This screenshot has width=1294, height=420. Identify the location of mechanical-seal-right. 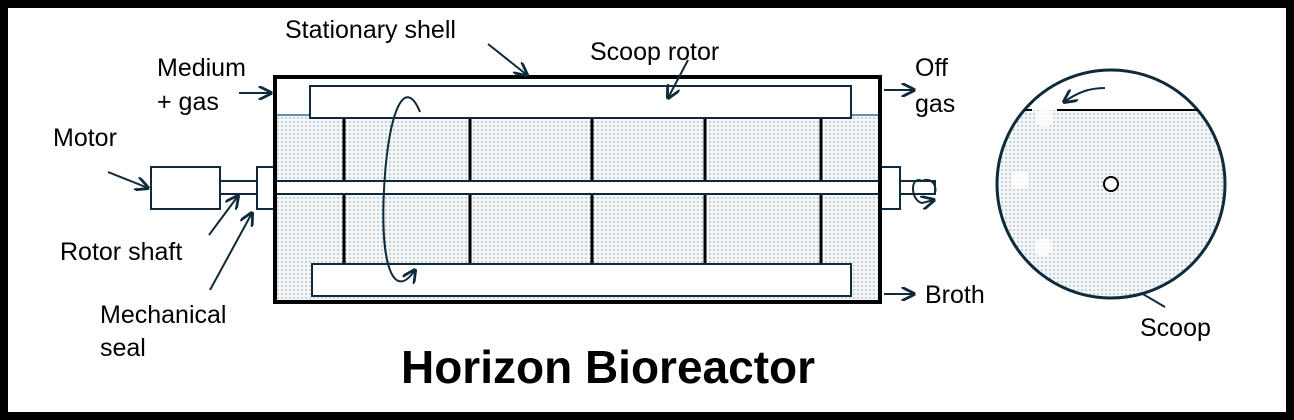
(890, 188).